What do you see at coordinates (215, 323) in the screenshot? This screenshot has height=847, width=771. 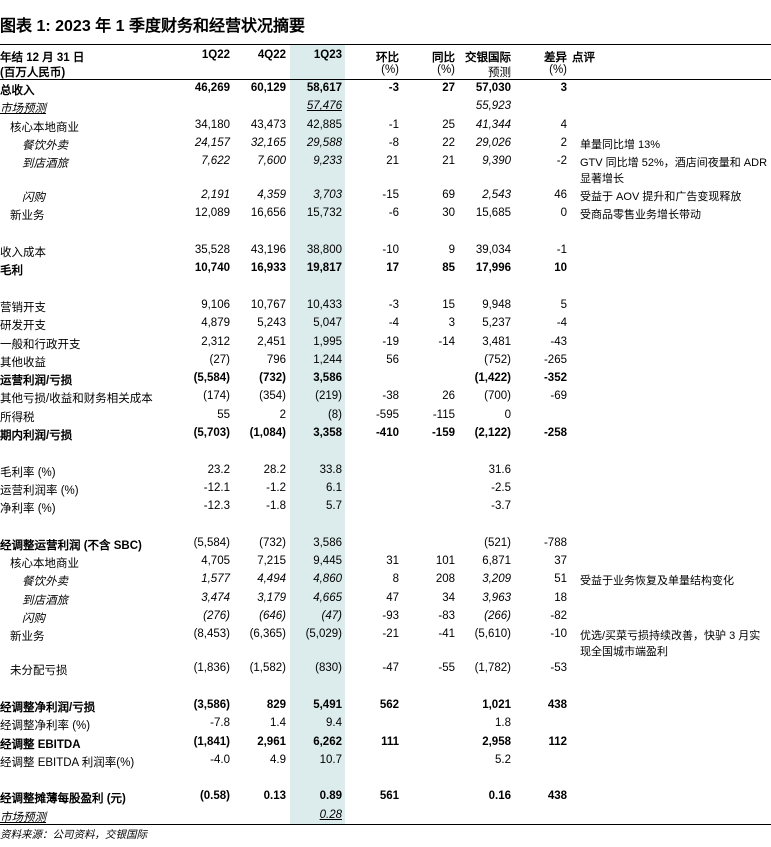 I see `cell-1q22: 4,879` at bounding box center [215, 323].